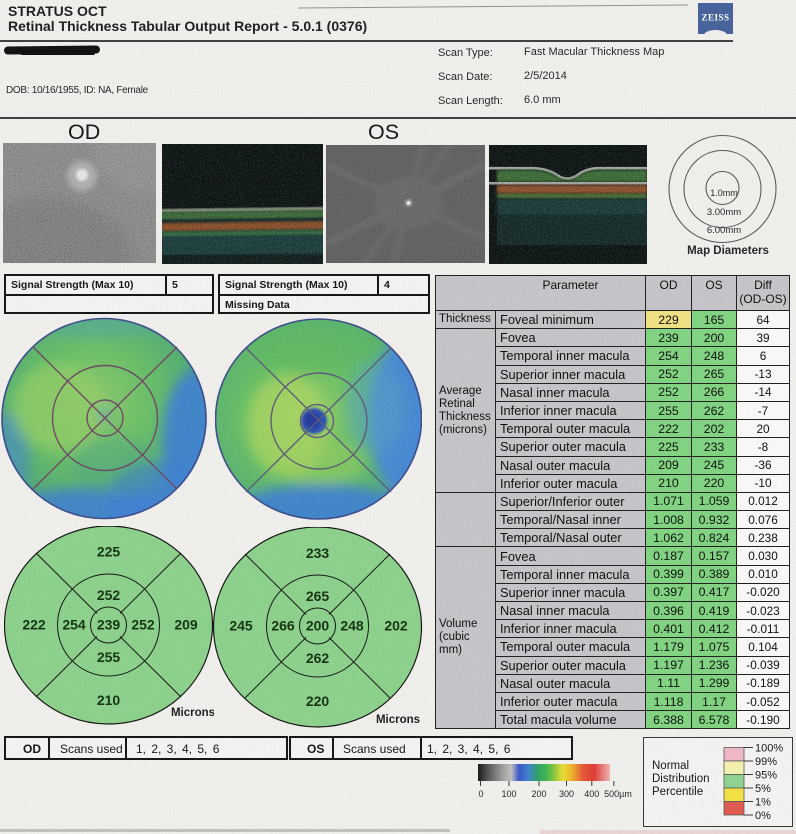 This screenshot has width=796, height=834. What do you see at coordinates (318, 658) in the screenshot?
I see `svg-text: 262` at bounding box center [318, 658].